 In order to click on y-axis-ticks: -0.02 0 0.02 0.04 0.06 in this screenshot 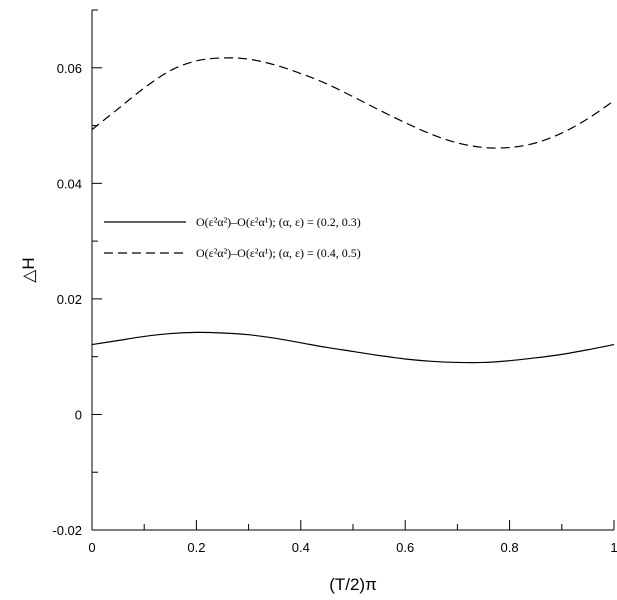, I will do `click(77, 273)`.